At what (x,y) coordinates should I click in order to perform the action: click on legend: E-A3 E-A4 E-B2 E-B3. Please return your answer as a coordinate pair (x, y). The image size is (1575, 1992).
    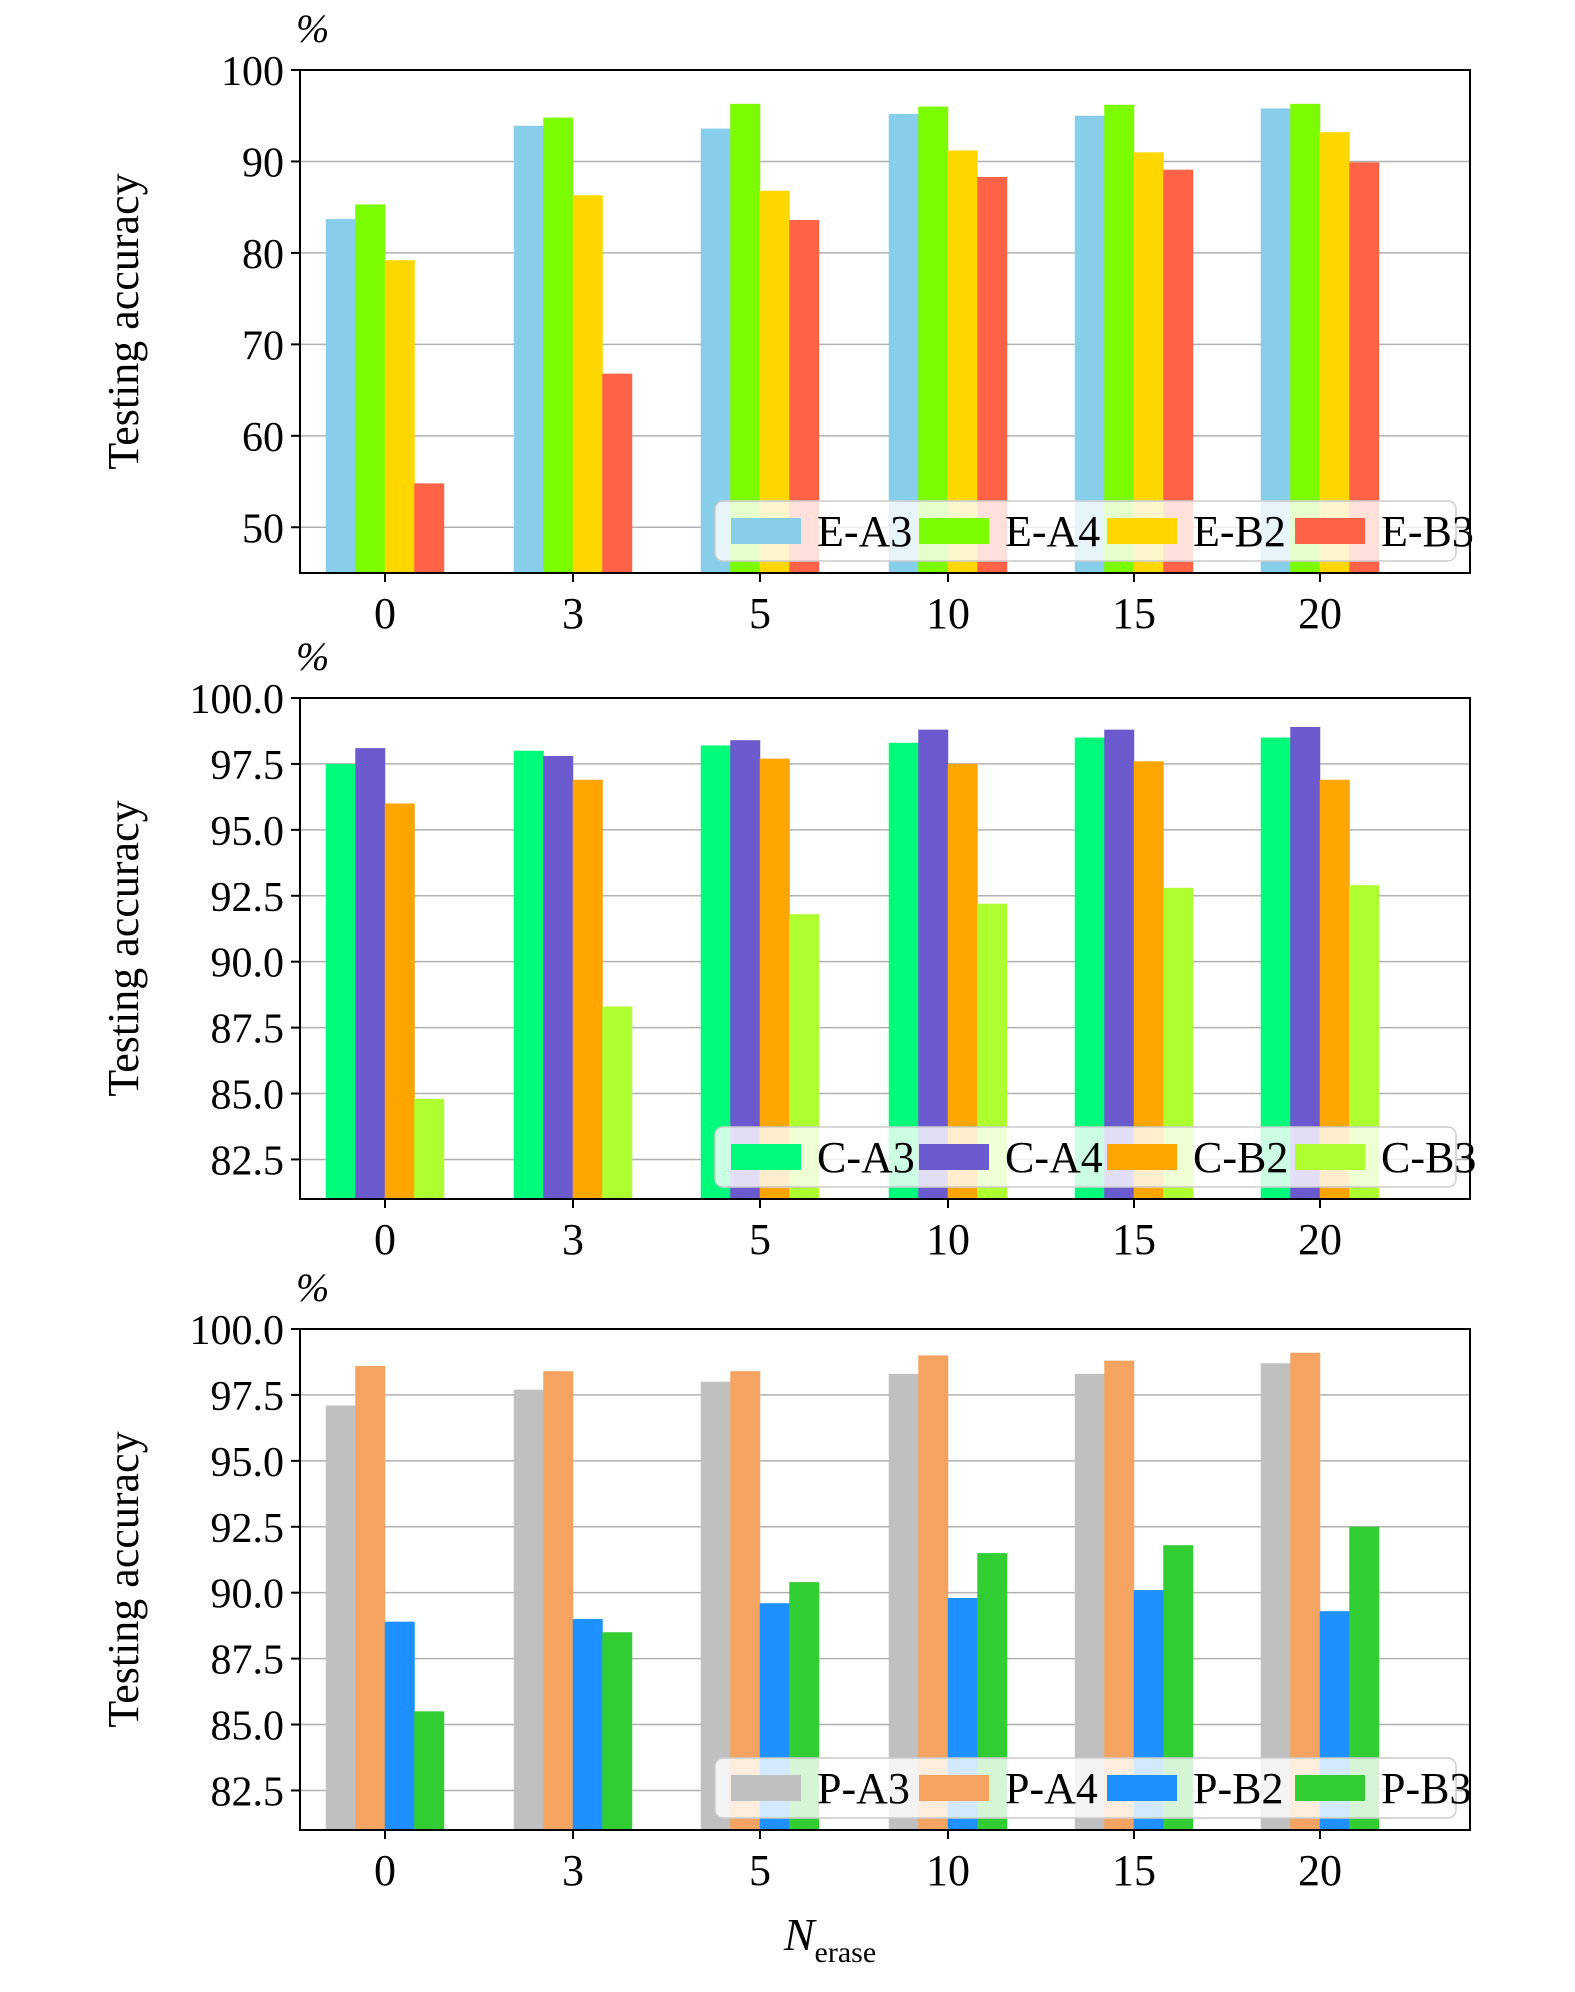
    Looking at the image, I should click on (1094, 531).